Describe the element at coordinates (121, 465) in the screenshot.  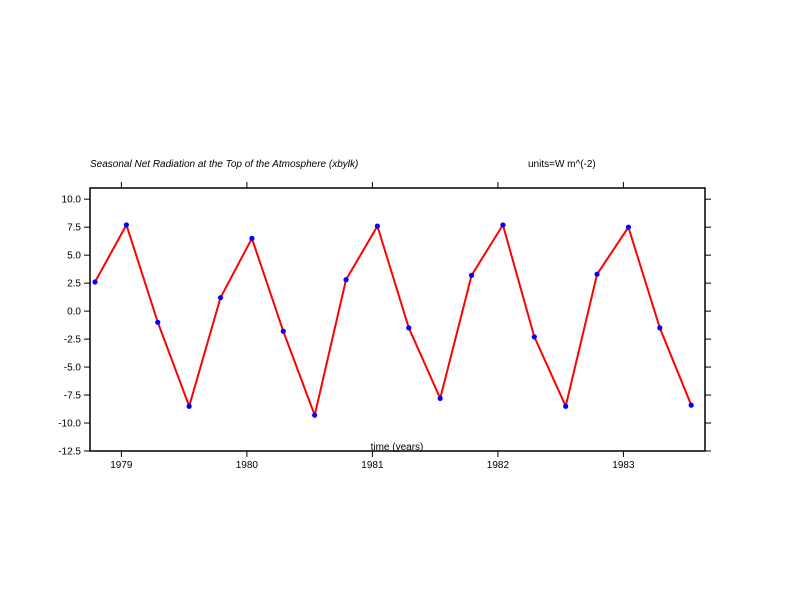
I see `x-tick-label: 1979` at that location.